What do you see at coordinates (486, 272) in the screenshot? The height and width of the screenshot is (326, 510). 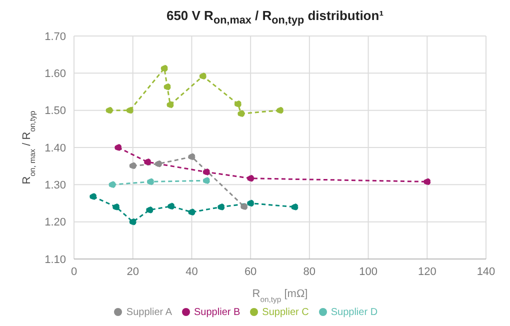 I see `x-tick-label: 140` at bounding box center [486, 272].